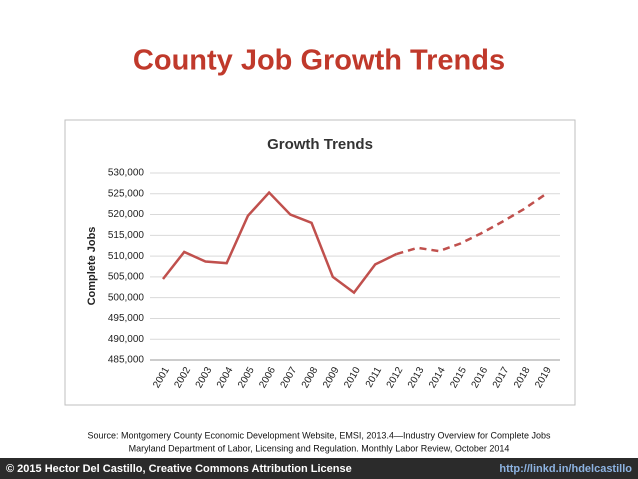  Describe the element at coordinates (126, 360) in the screenshot. I see `y-tick-label: 485,000` at that location.